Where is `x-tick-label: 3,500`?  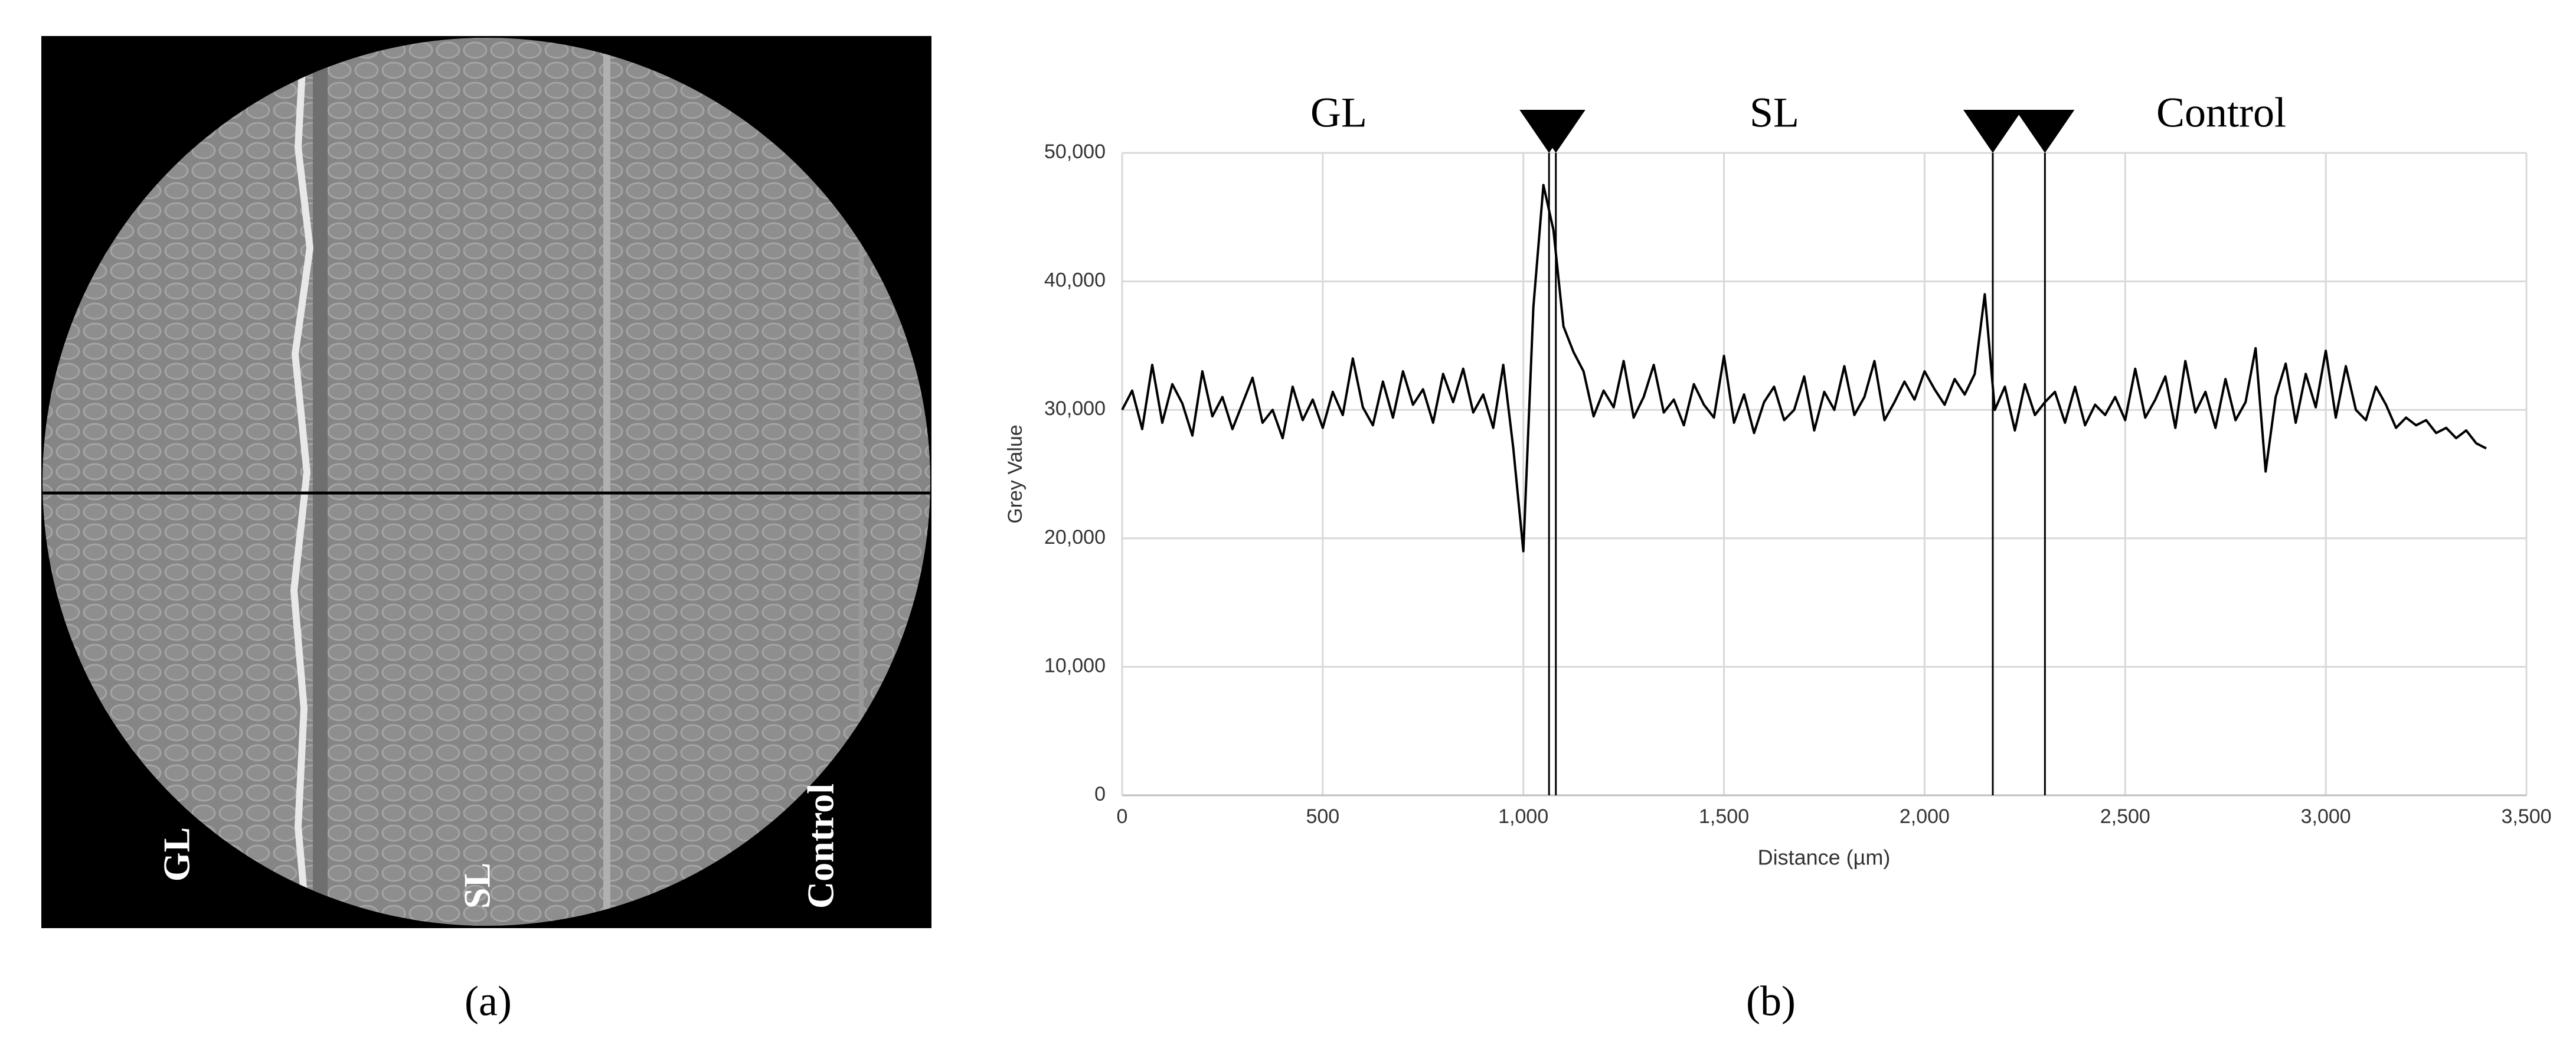
x-tick-label: 3,500 is located at coordinates (2526, 816).